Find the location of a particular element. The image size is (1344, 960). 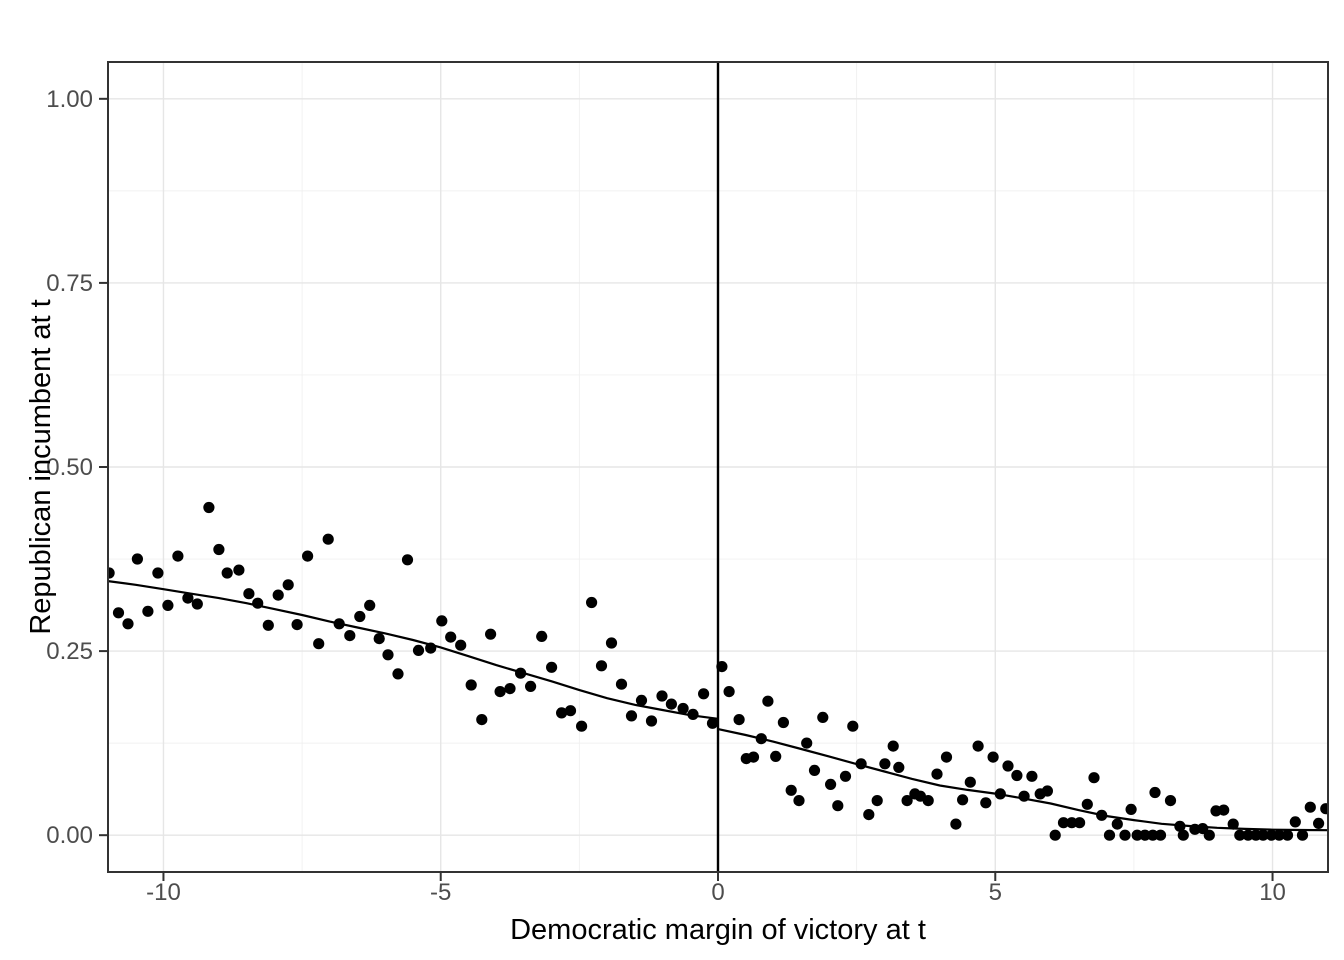

x-axis-ticks is located at coordinates (718, 876).